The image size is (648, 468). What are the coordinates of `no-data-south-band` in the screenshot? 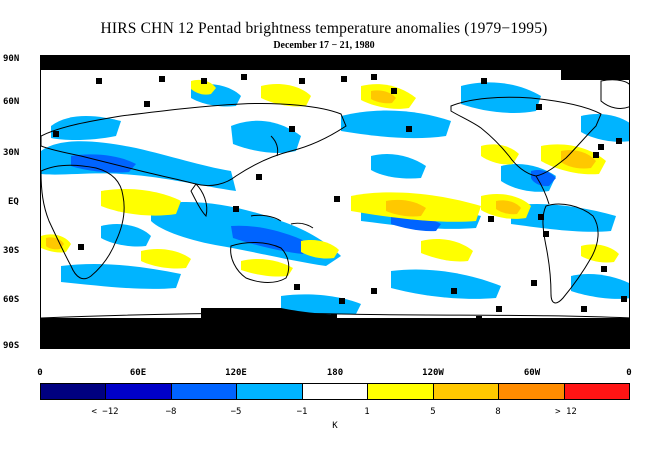 It's located at (335, 333).